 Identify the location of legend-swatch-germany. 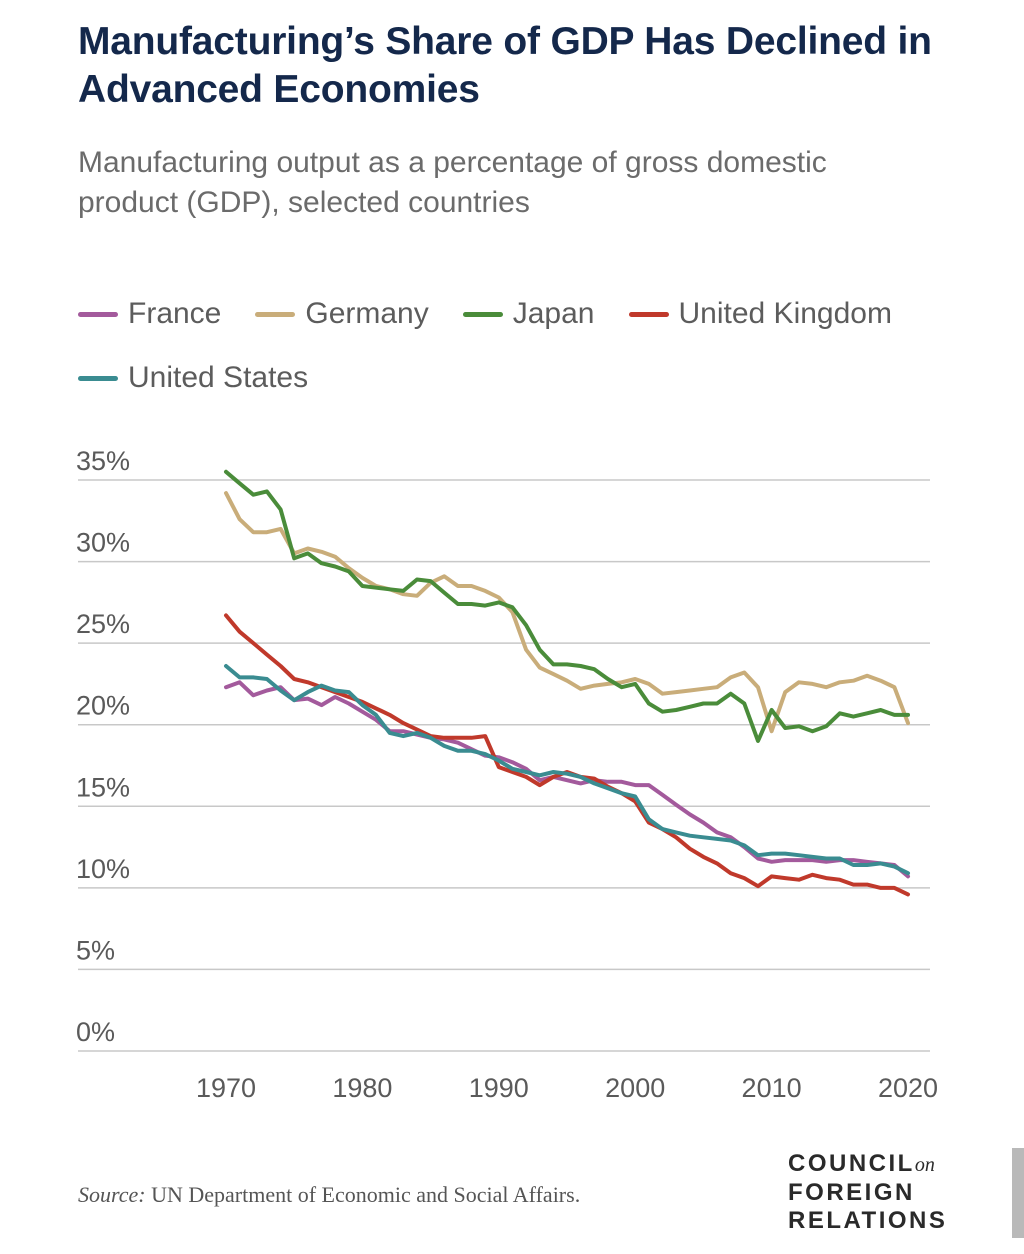
(275, 314).